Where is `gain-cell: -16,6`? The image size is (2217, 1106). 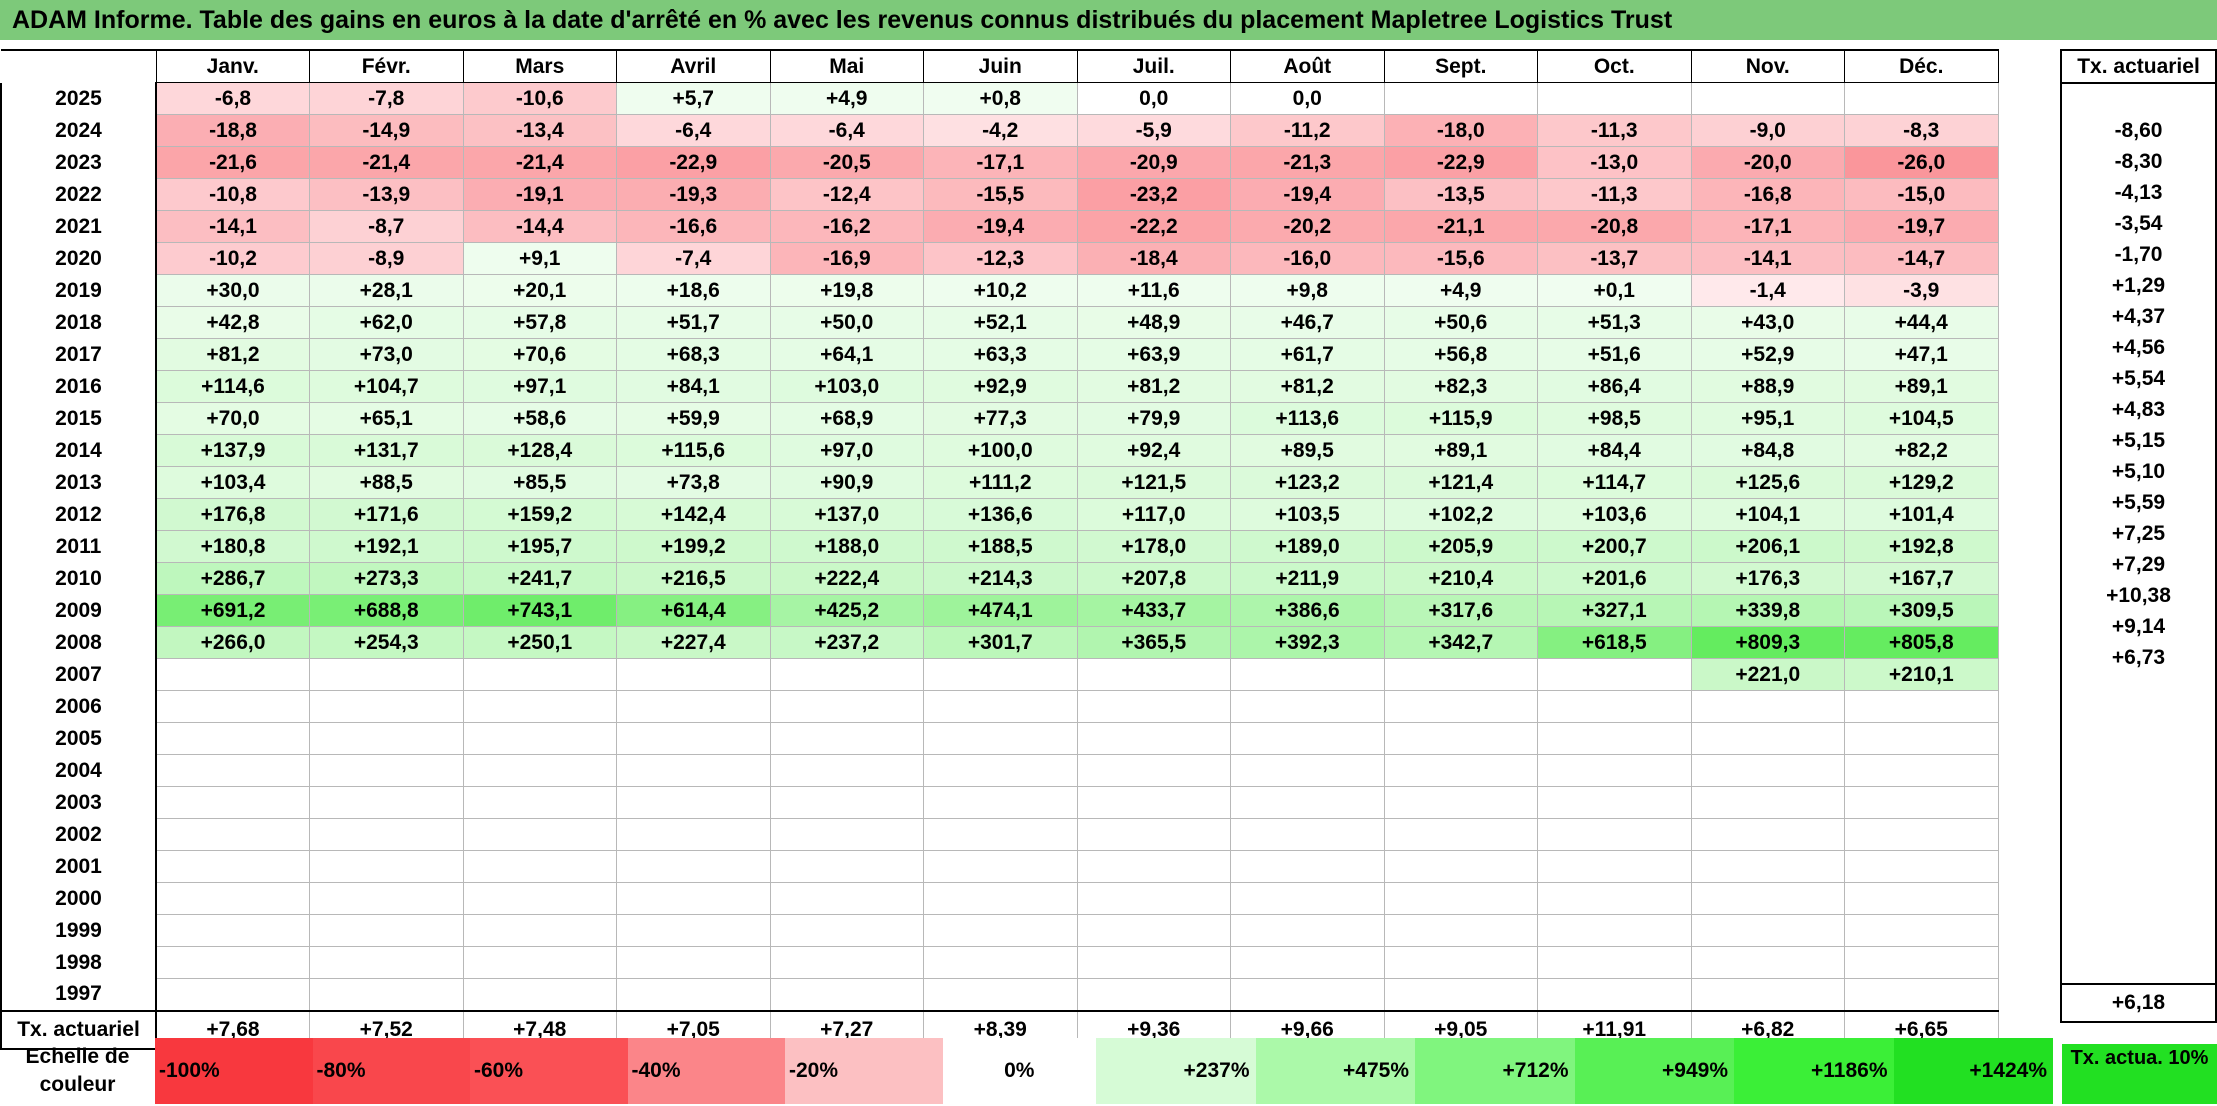 gain-cell: -16,6 is located at coordinates (693, 226).